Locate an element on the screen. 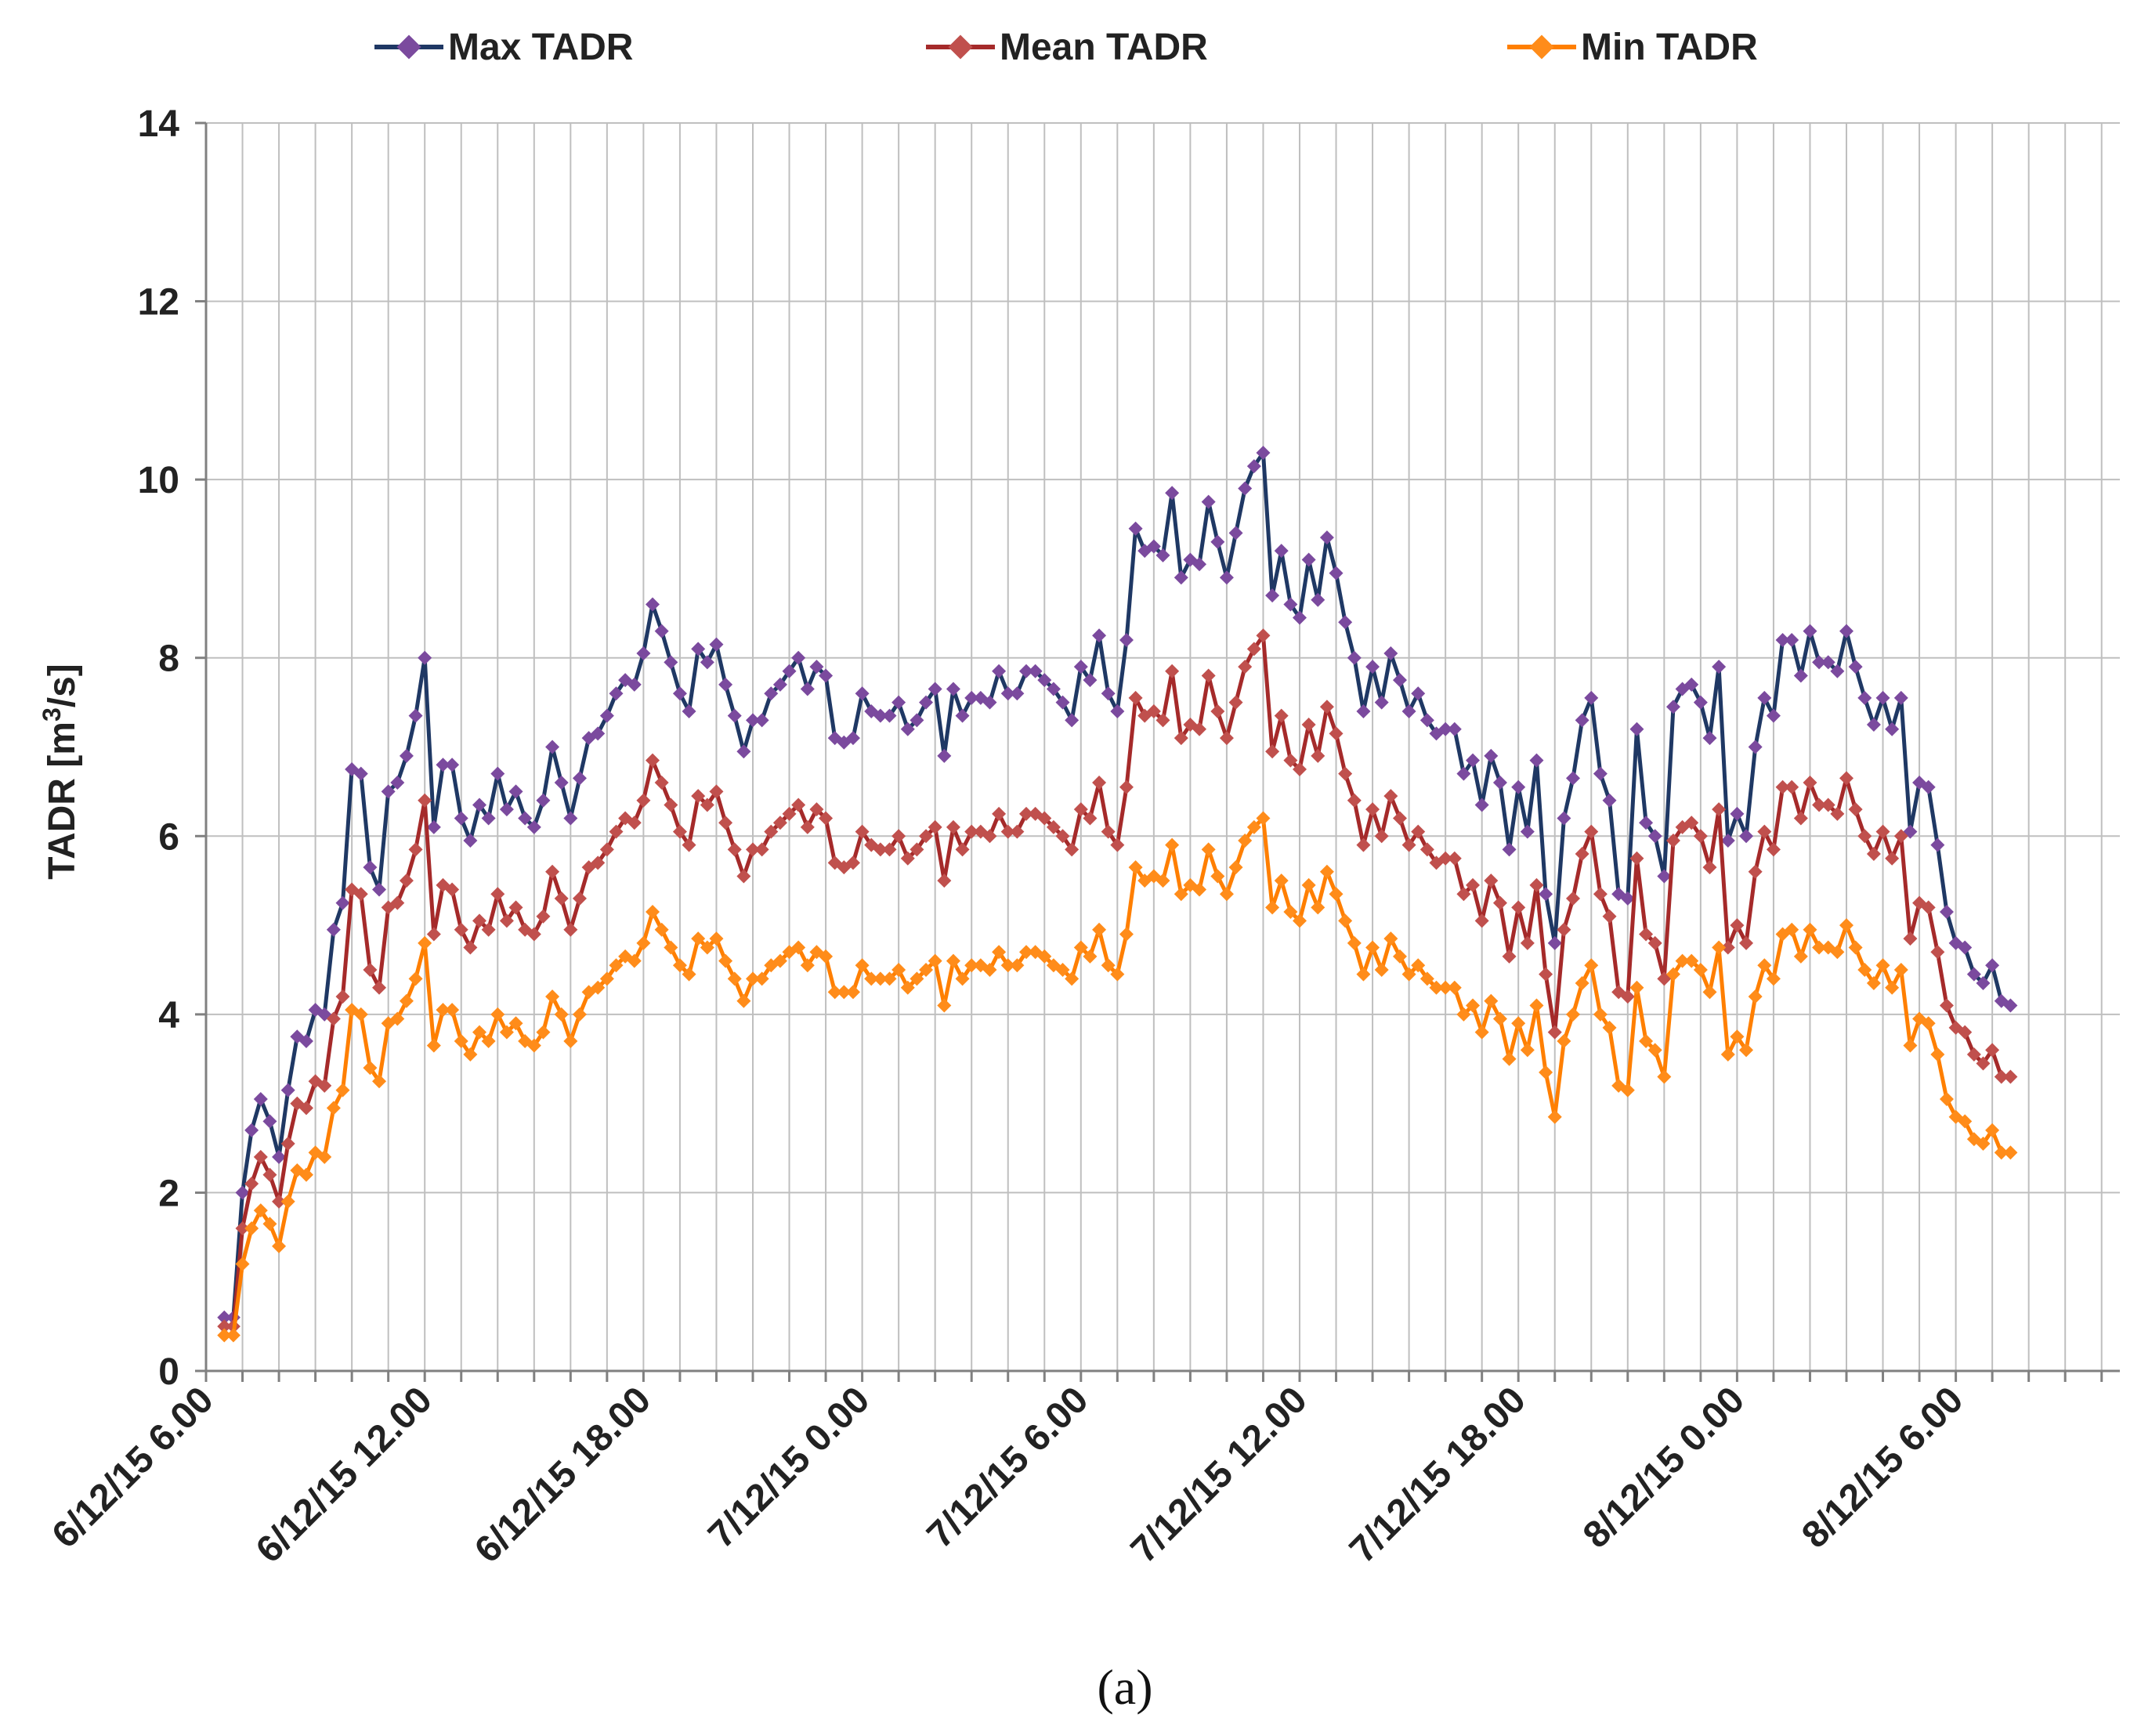 The height and width of the screenshot is (1736, 2141). legend-label-max: Max TADR is located at coordinates (540, 47).